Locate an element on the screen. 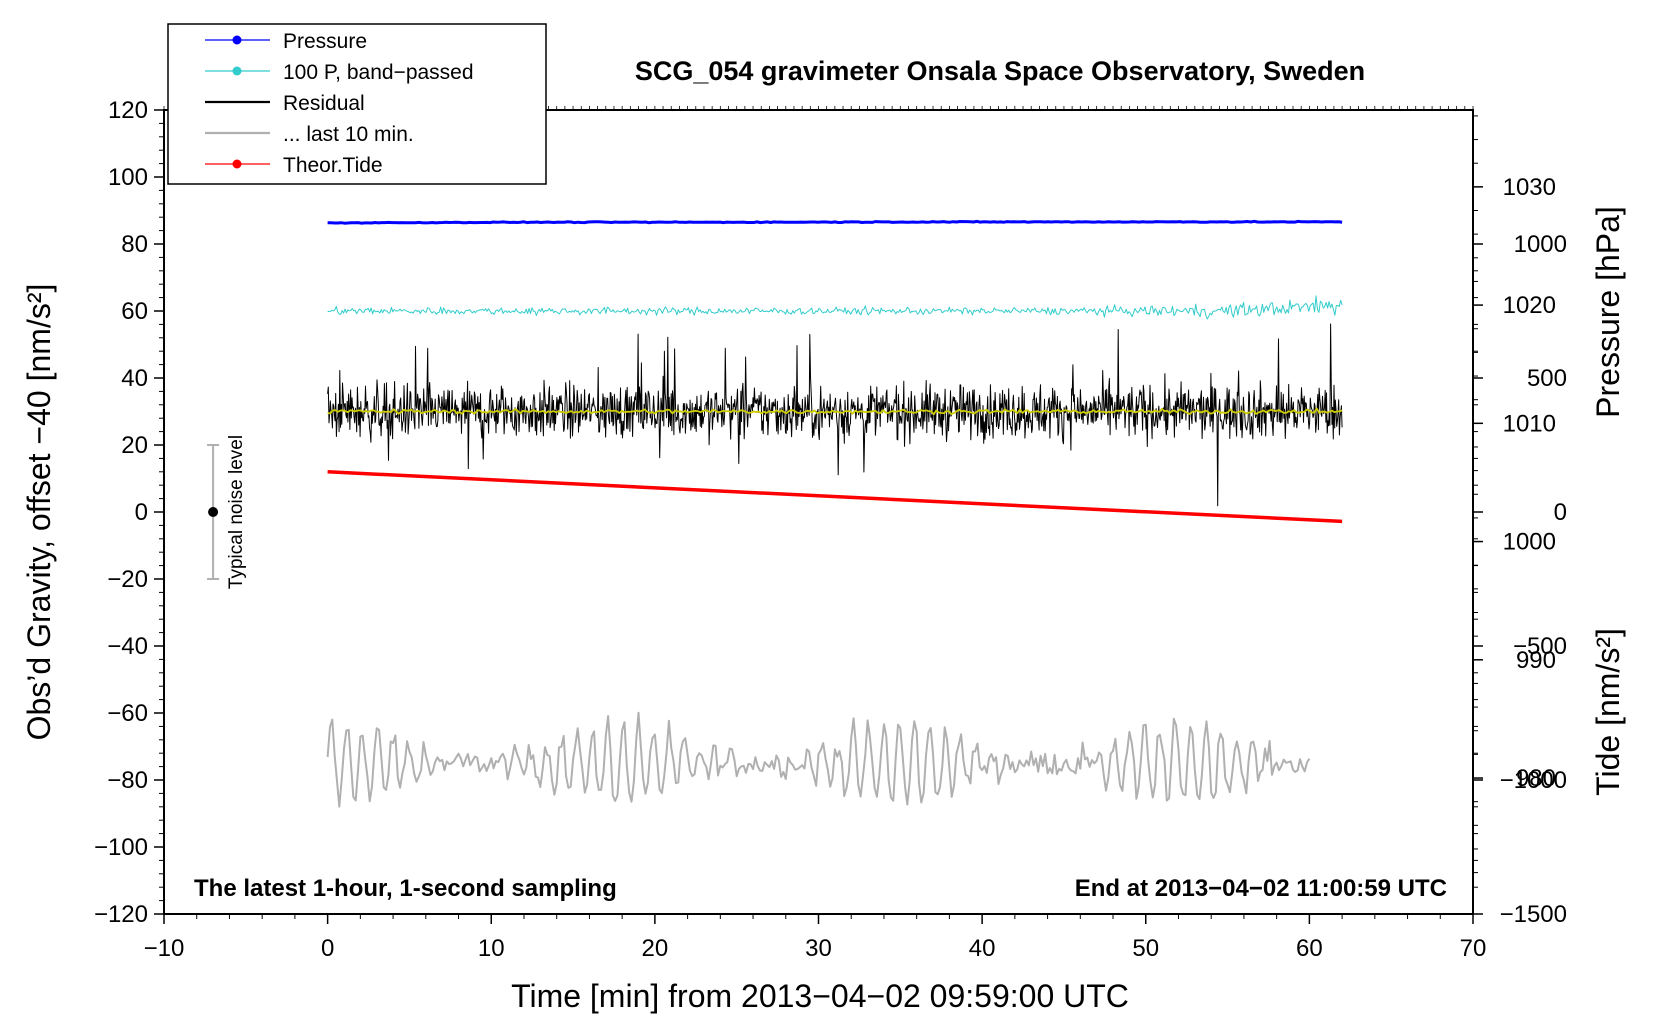 Image resolution: width=1660 pixels, height=1020 pixels. y-tick-label: −100 is located at coordinates (121, 847).